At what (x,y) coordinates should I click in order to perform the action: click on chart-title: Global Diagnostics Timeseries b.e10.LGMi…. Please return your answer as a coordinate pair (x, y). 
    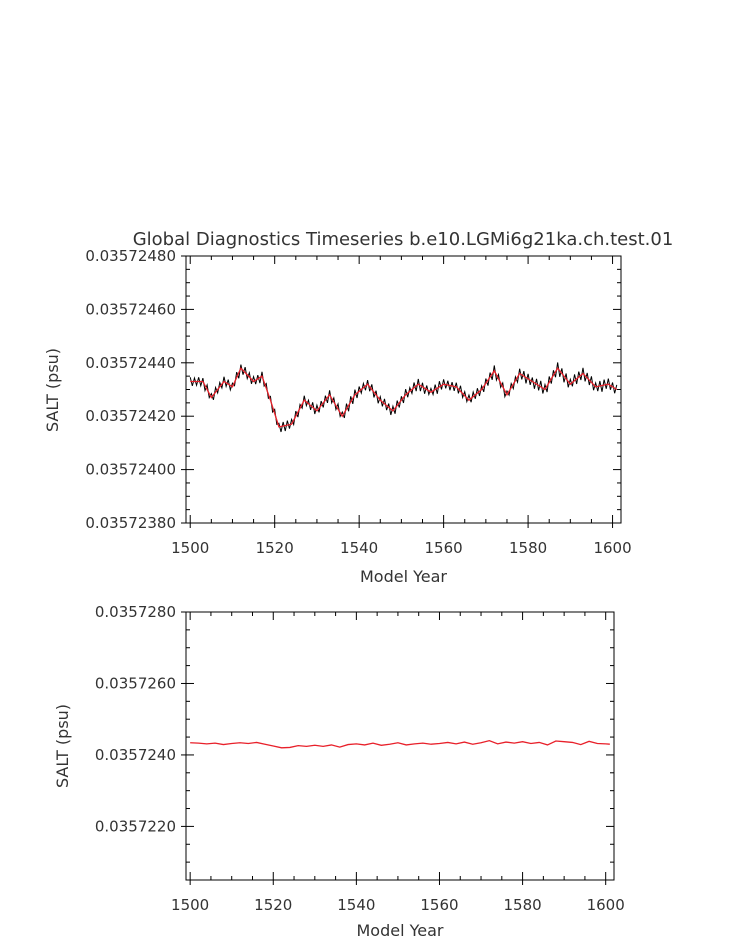
    Looking at the image, I should click on (403, 239).